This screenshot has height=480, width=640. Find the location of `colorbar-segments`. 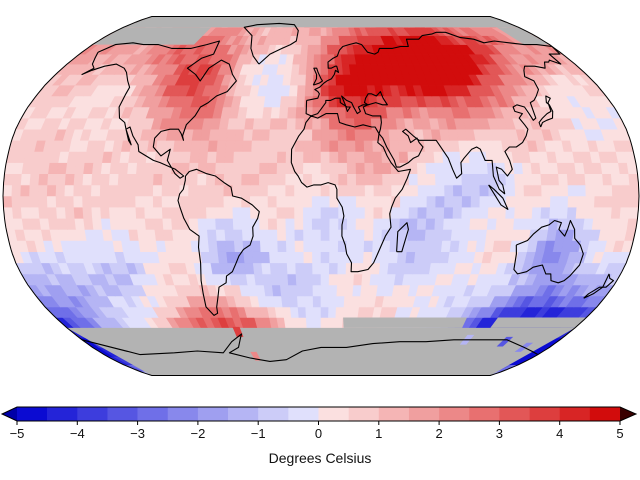

colorbar-segments is located at coordinates (319, 414).